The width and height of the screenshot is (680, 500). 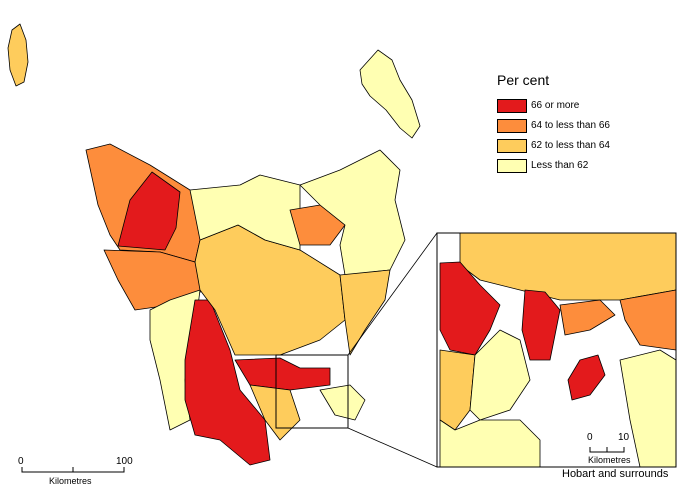 I want to click on legend-label: 62 to less than 64, so click(x=570, y=145).